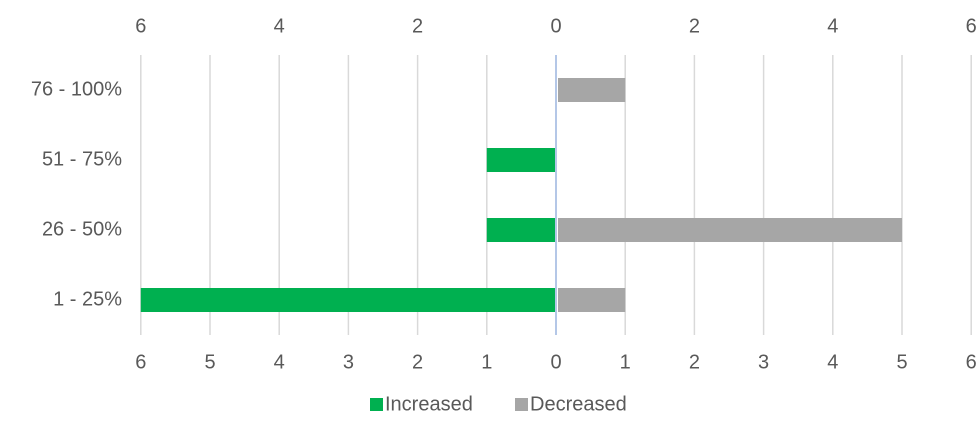 The width and height of the screenshot is (979, 427). What do you see at coordinates (578, 404) in the screenshot?
I see `legend-label-decreased: Decreased` at bounding box center [578, 404].